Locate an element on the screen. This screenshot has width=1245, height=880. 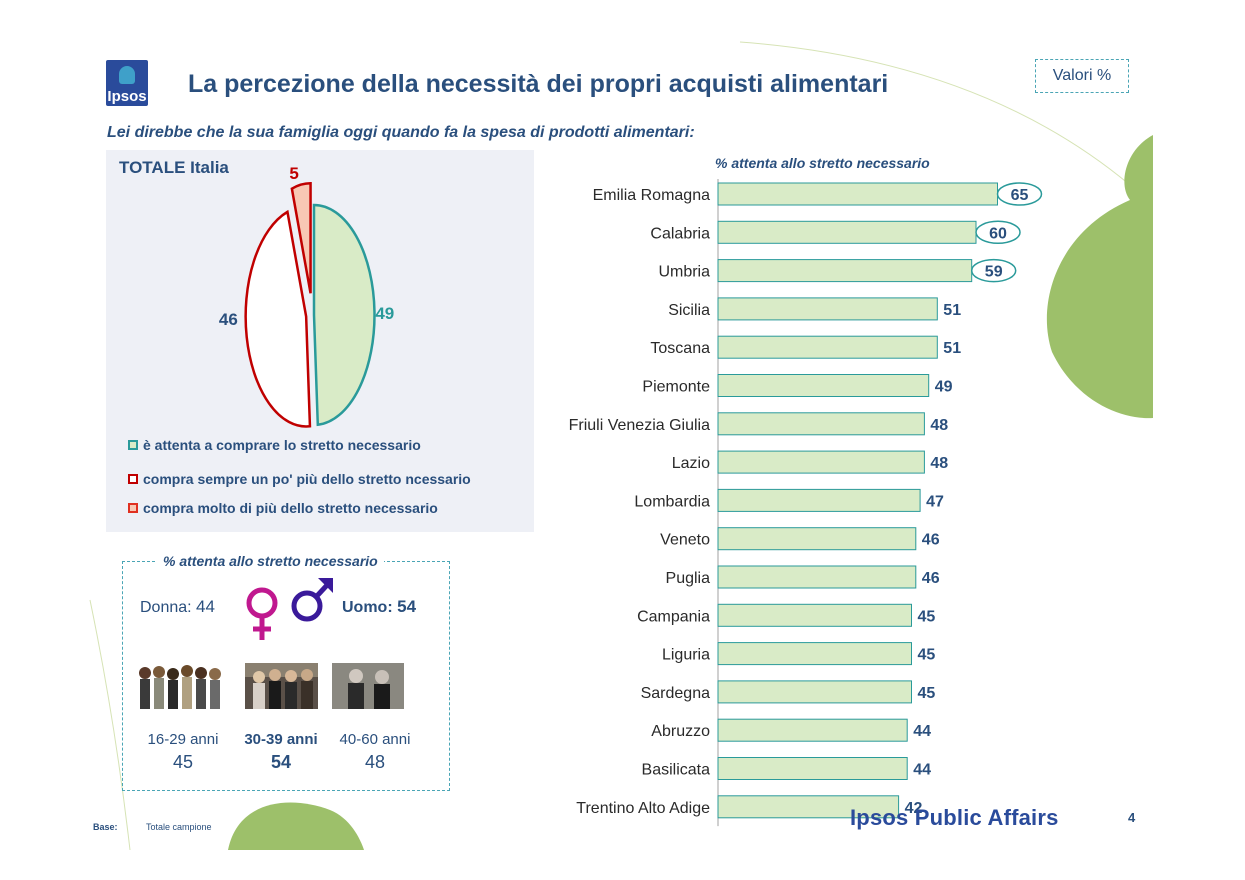
logo-symbol-icon is located at coordinates (127, 75).